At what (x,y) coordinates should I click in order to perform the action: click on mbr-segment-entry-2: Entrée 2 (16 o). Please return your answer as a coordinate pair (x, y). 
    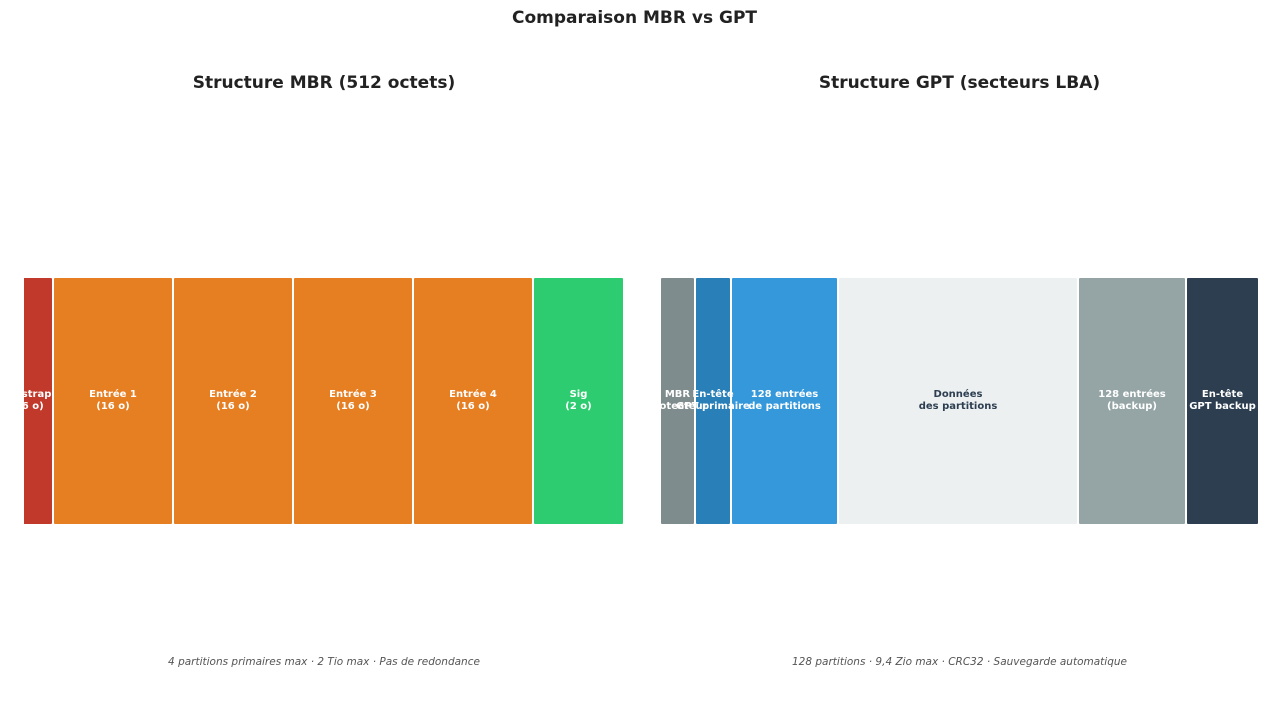
    Looking at the image, I should click on (233, 401).